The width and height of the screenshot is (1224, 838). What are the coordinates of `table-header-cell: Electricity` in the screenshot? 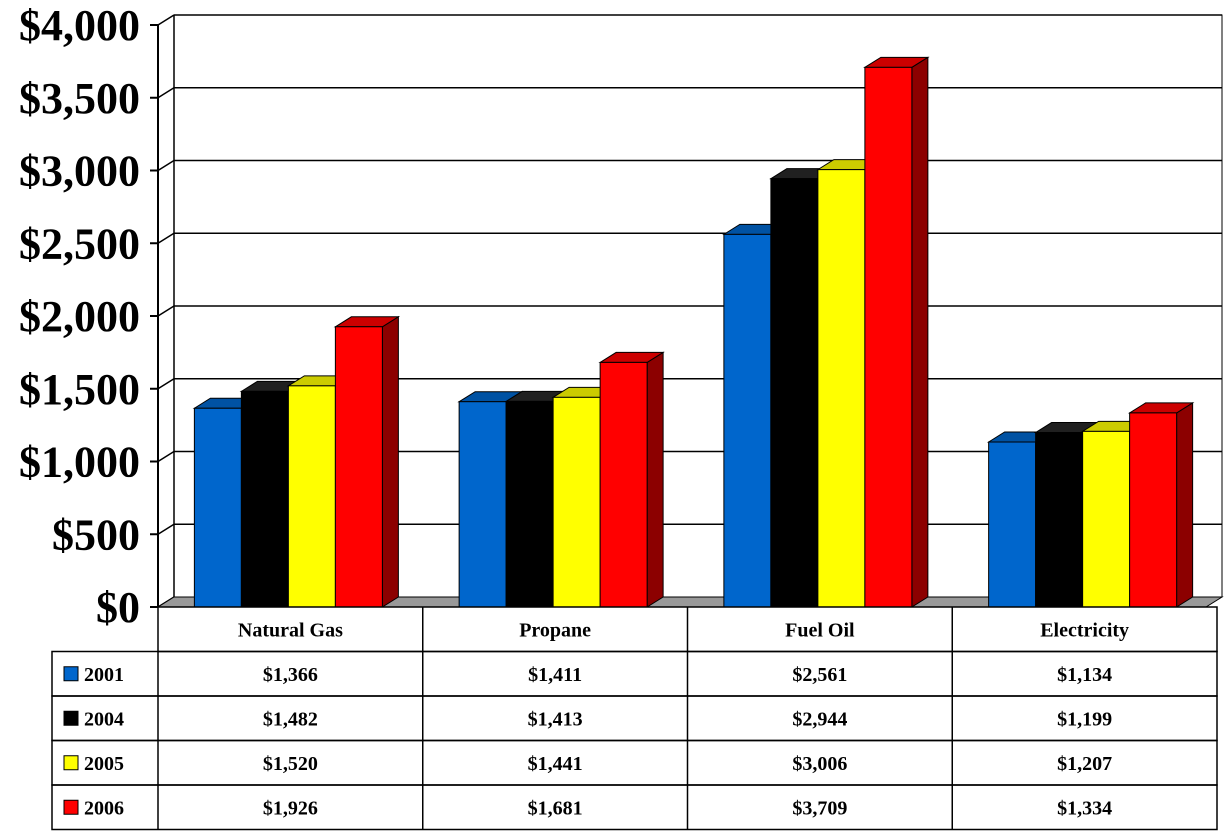 It's located at (1084, 630).